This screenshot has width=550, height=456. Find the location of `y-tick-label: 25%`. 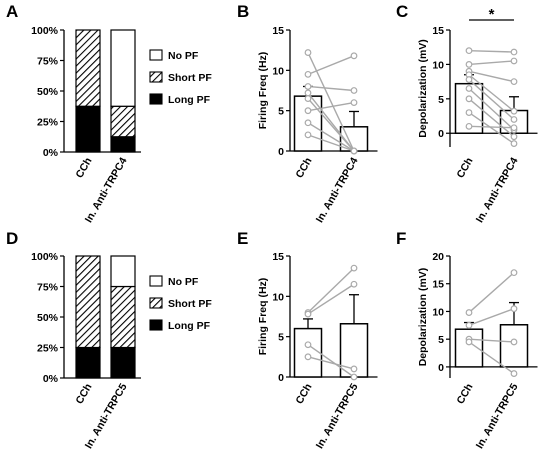

y-tick-label: 25% is located at coordinates (48, 349).